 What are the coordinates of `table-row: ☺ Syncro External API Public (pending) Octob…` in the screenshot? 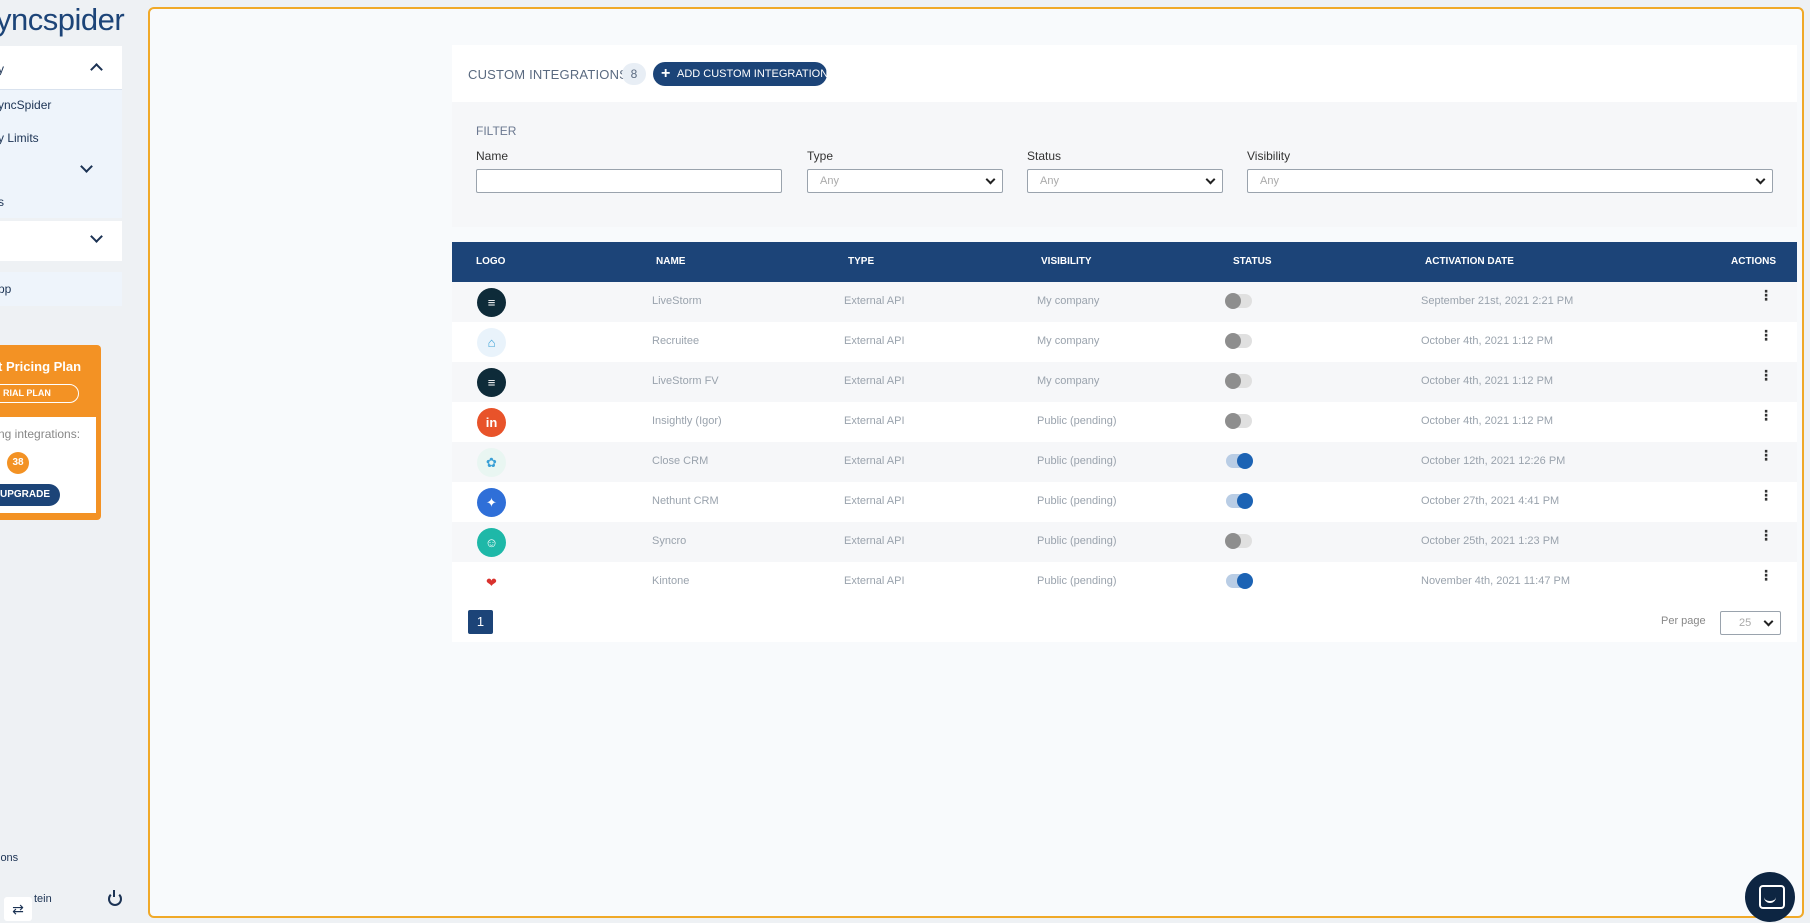 It's located at (1124, 542).